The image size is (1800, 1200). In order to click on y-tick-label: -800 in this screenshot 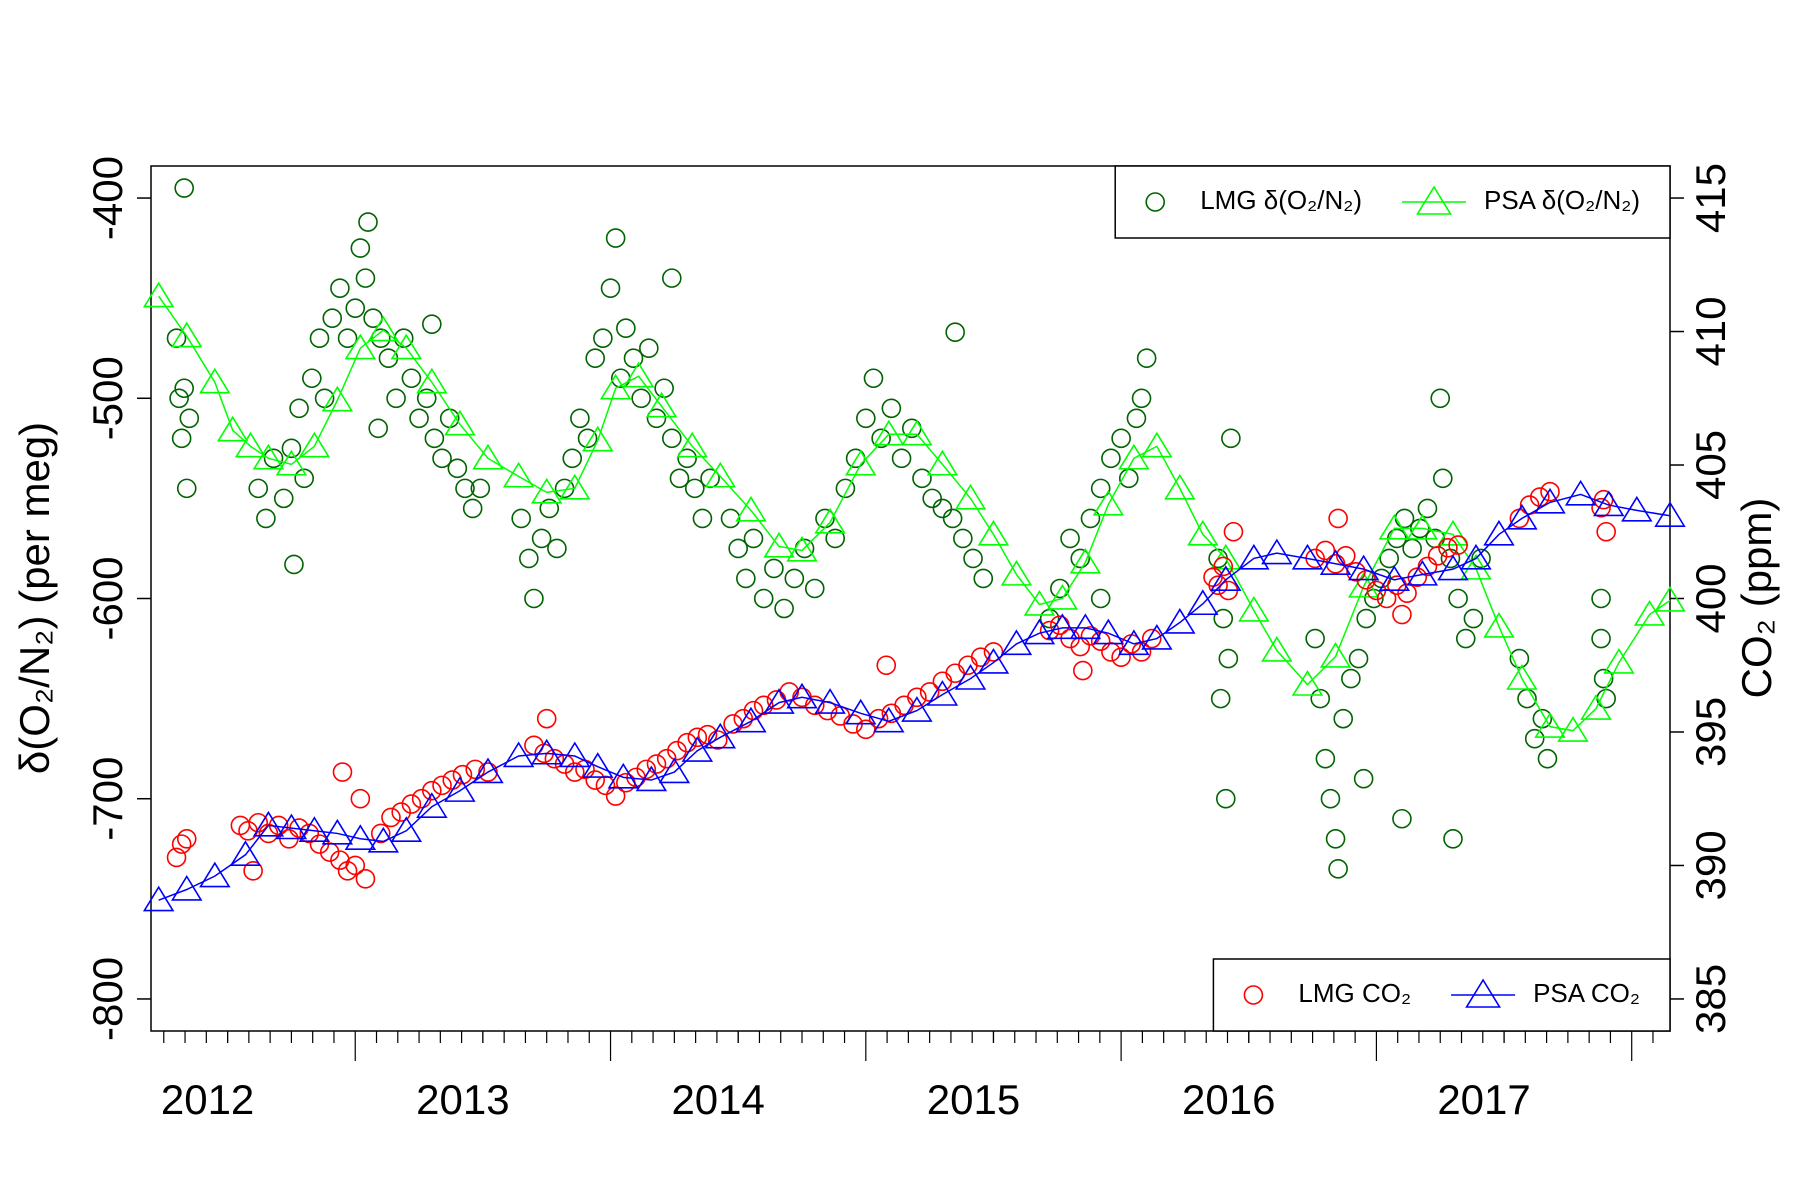, I will do `click(107, 999)`.